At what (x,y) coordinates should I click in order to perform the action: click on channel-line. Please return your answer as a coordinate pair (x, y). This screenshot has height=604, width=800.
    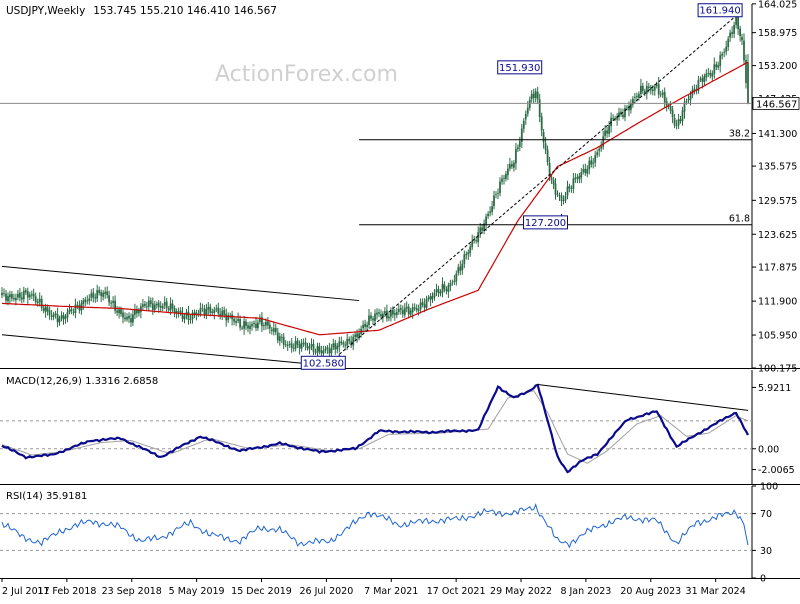
    Looking at the image, I should click on (180, 283).